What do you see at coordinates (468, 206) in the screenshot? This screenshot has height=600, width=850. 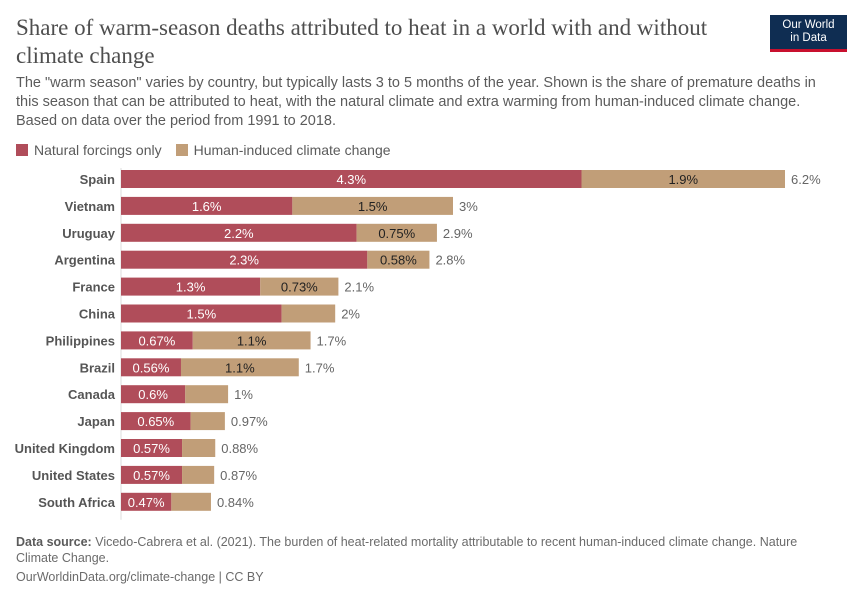 I see `total-label: 3%` at bounding box center [468, 206].